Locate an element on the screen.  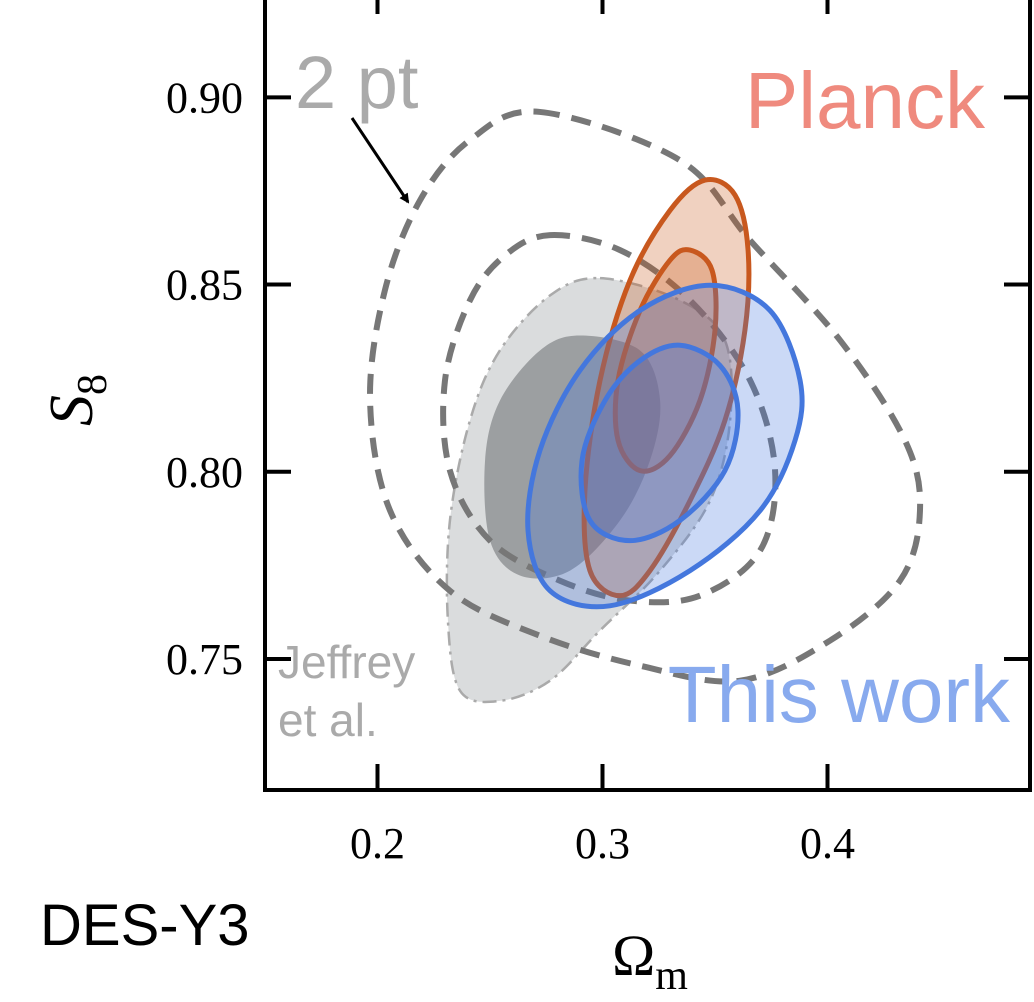
series-label: 2 pt is located at coordinates (357, 82).